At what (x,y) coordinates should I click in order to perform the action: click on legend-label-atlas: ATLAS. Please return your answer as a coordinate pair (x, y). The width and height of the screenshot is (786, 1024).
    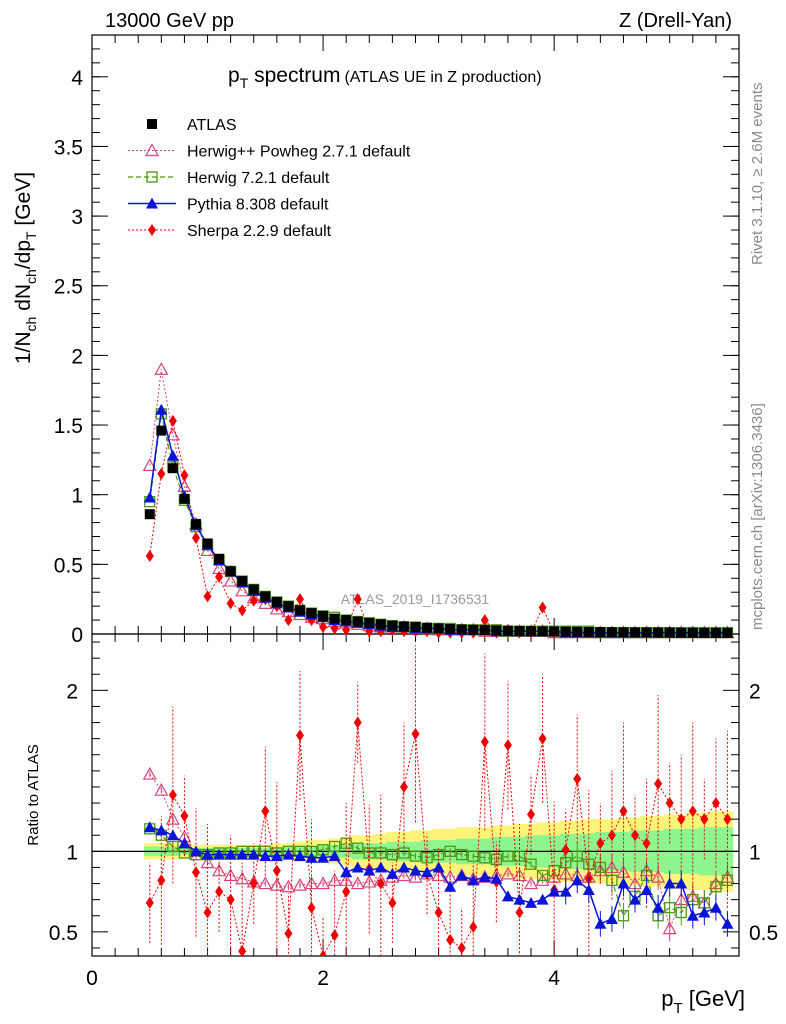
    Looking at the image, I should click on (212, 125).